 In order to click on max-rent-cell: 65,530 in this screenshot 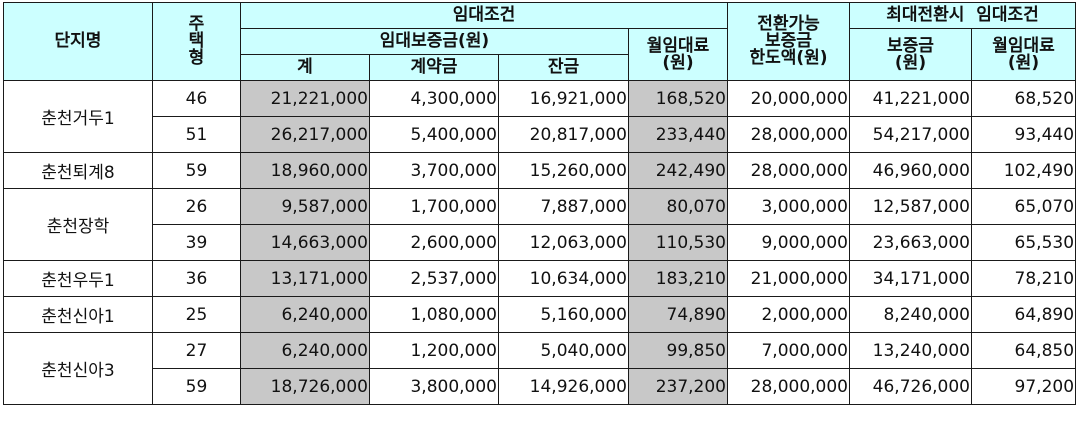, I will do `click(1023, 242)`.